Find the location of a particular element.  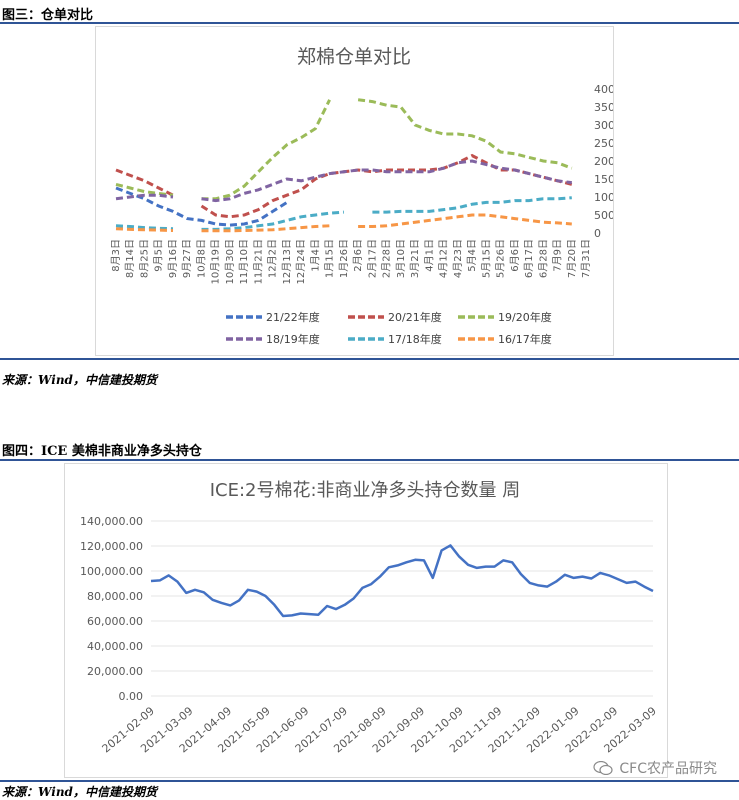

y-tick-label: 5000 is located at coordinates (603, 215).